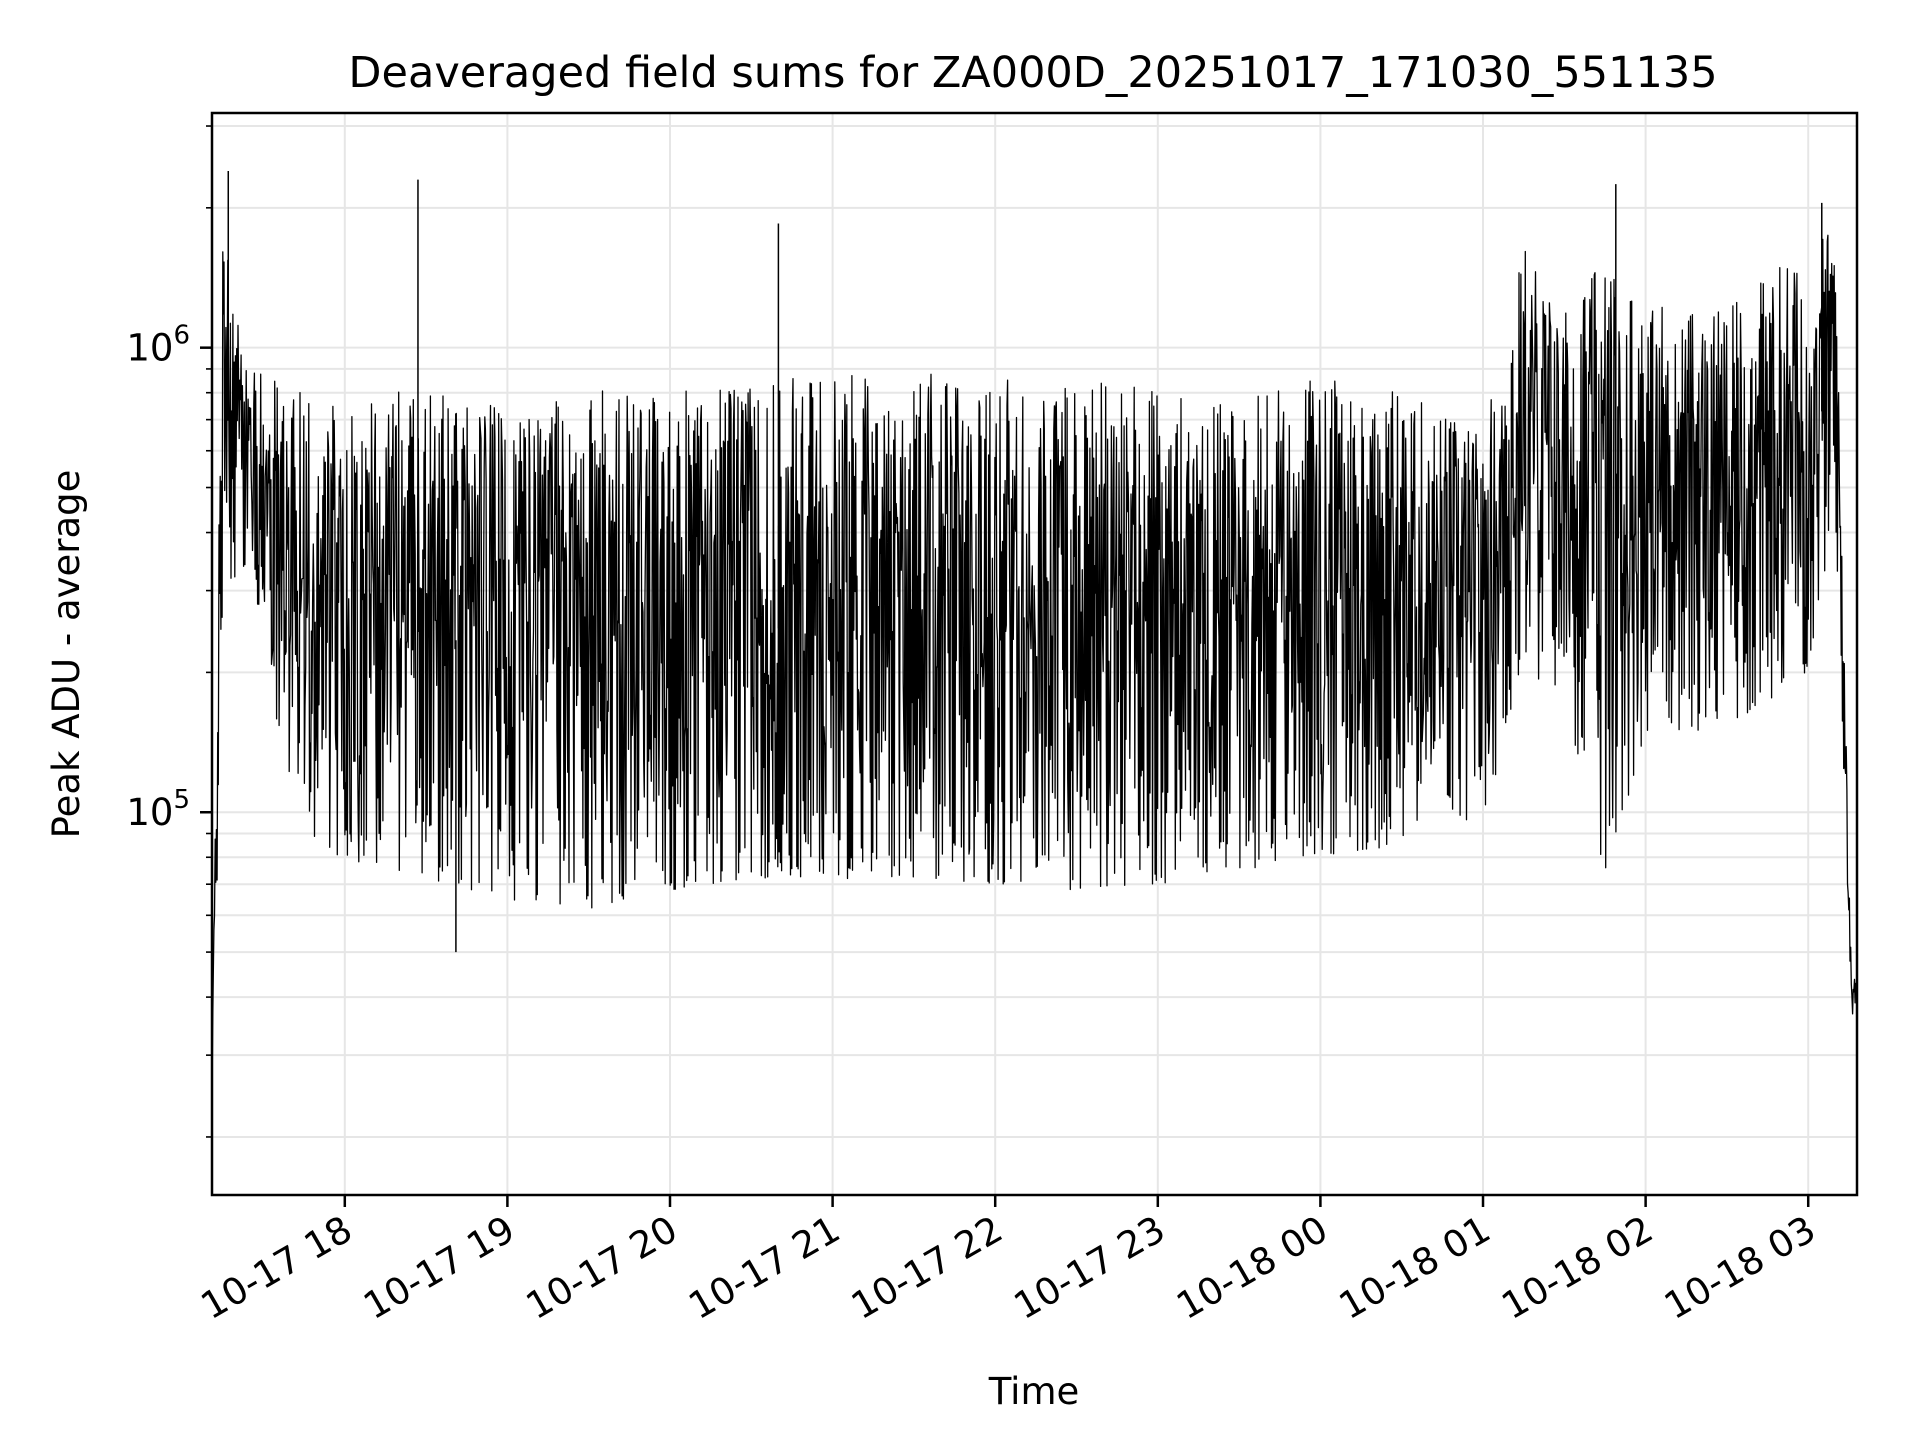  Describe the element at coordinates (169, 631) in the screenshot. I see `y-axis-ticks: 10⁵ 10⁶` at that location.